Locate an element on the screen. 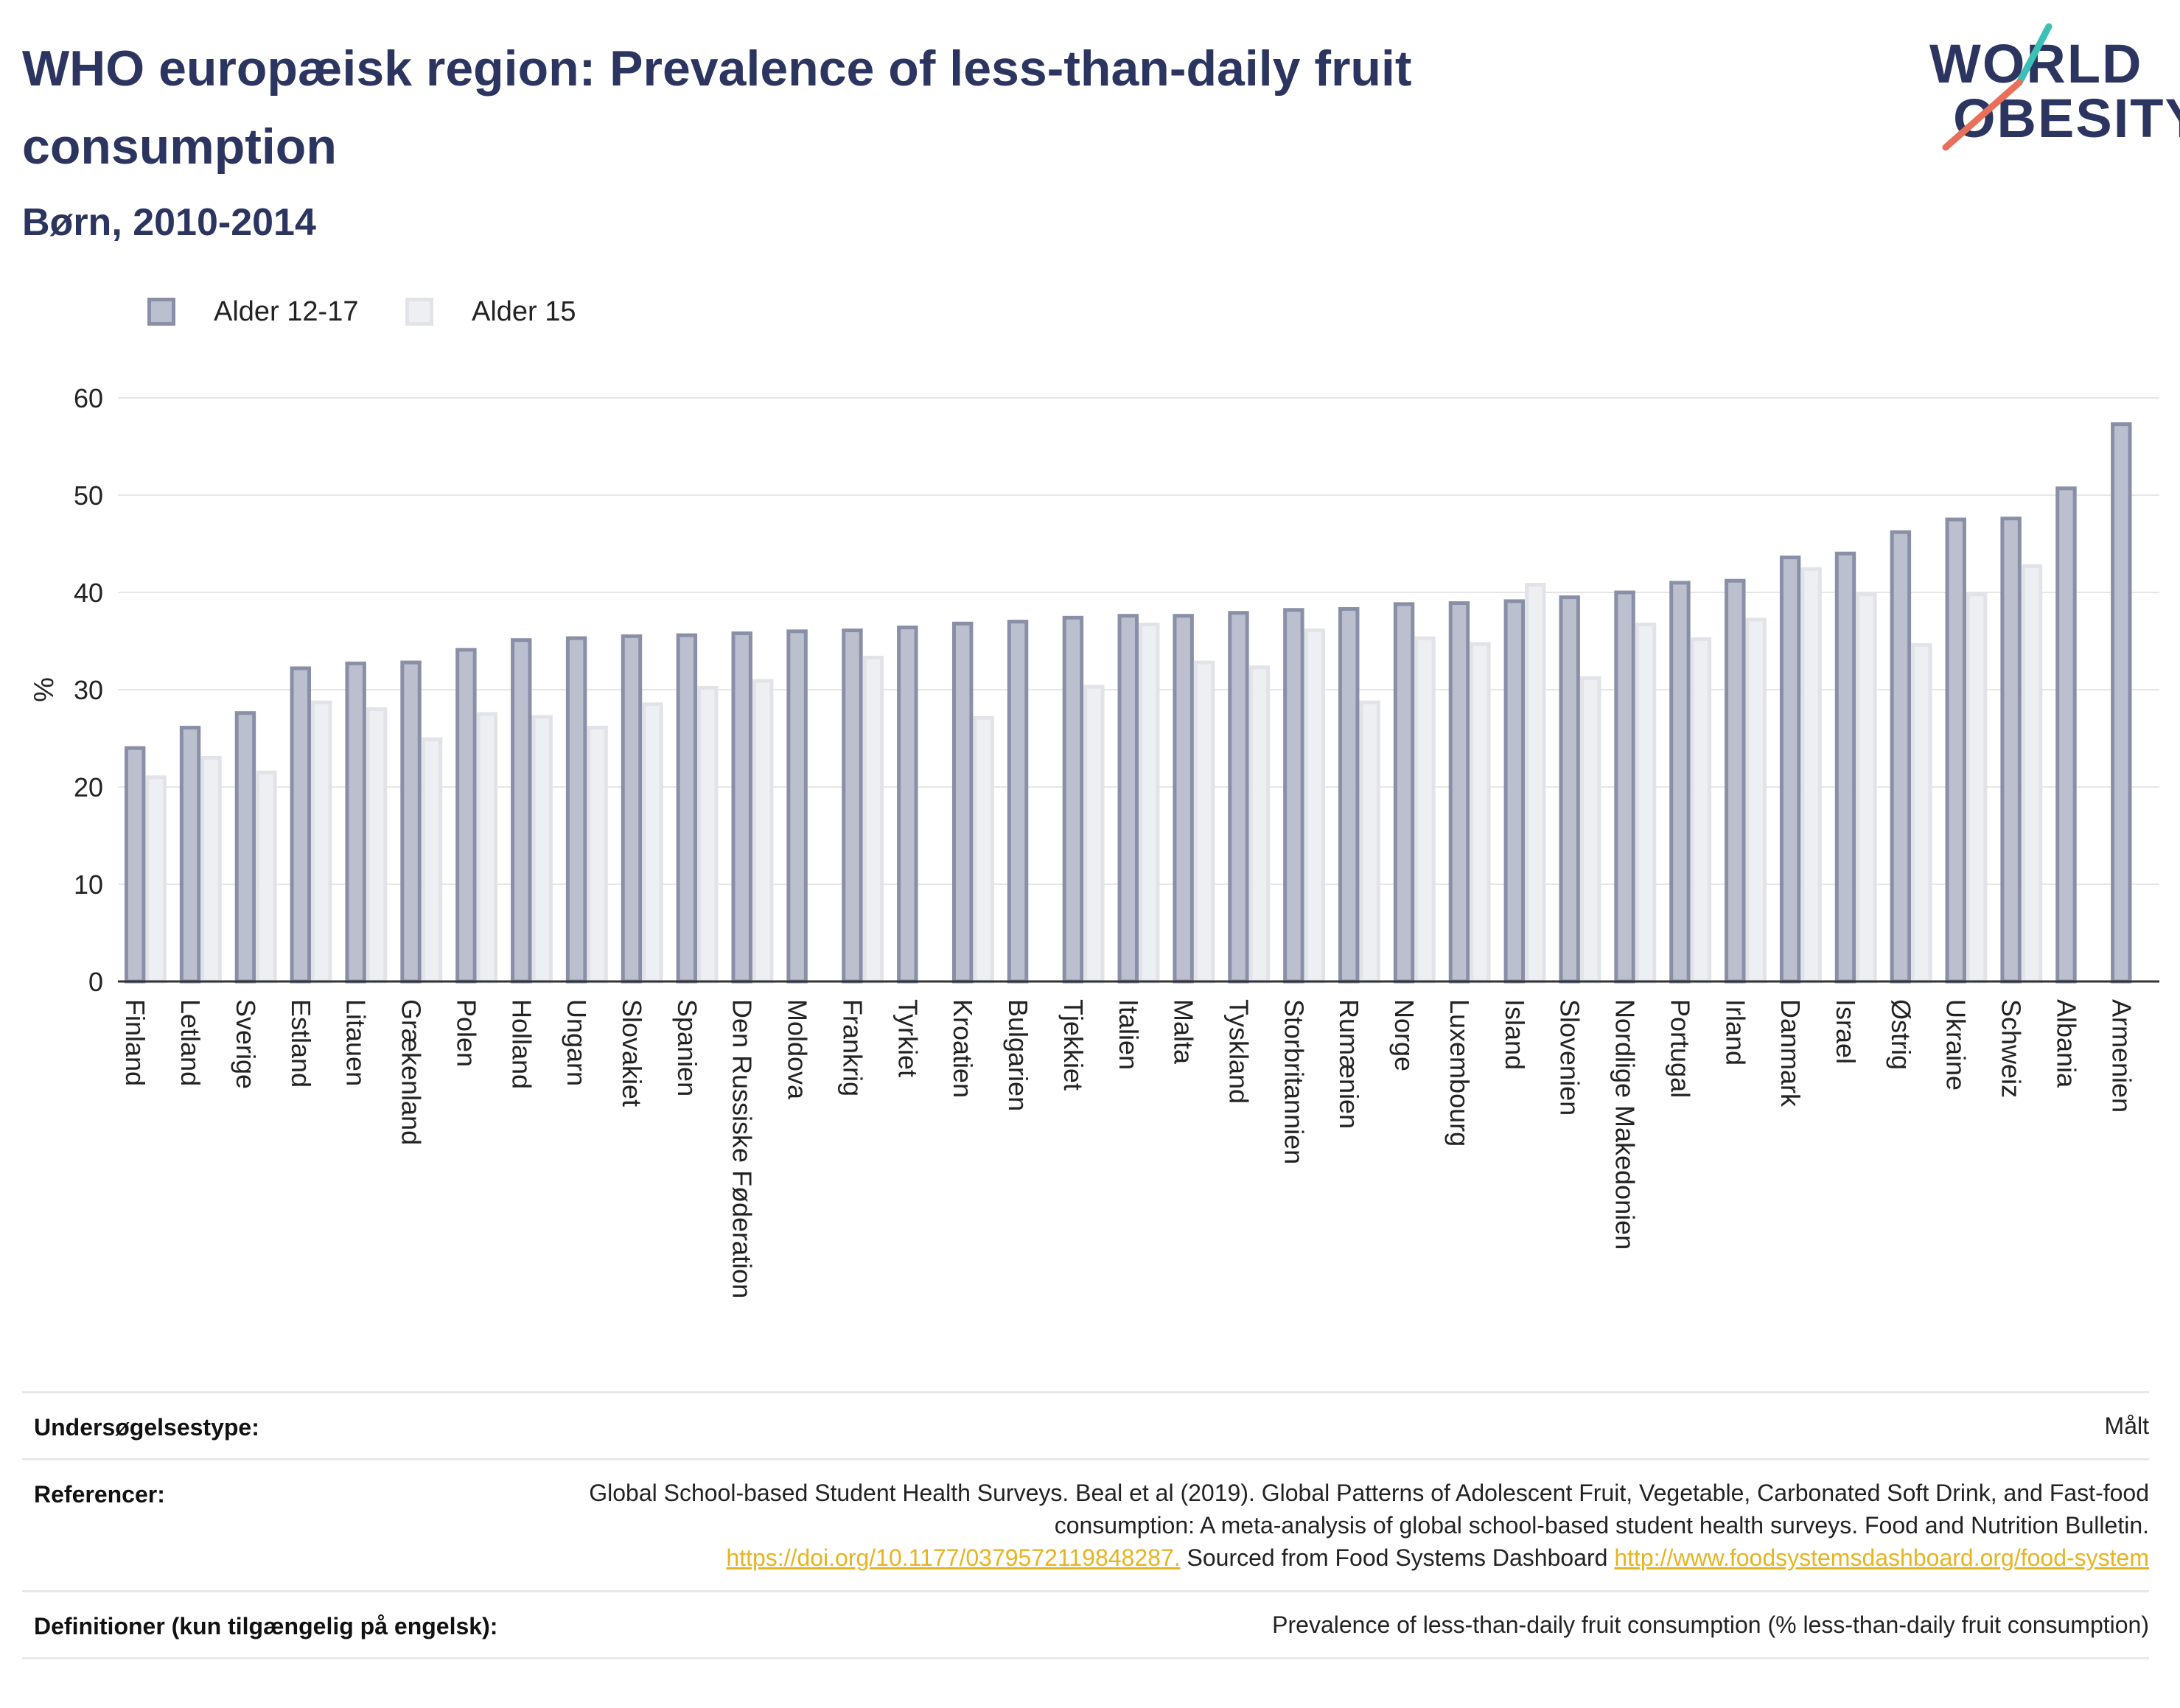  x-tick-label: Letland is located at coordinates (191, 1042).